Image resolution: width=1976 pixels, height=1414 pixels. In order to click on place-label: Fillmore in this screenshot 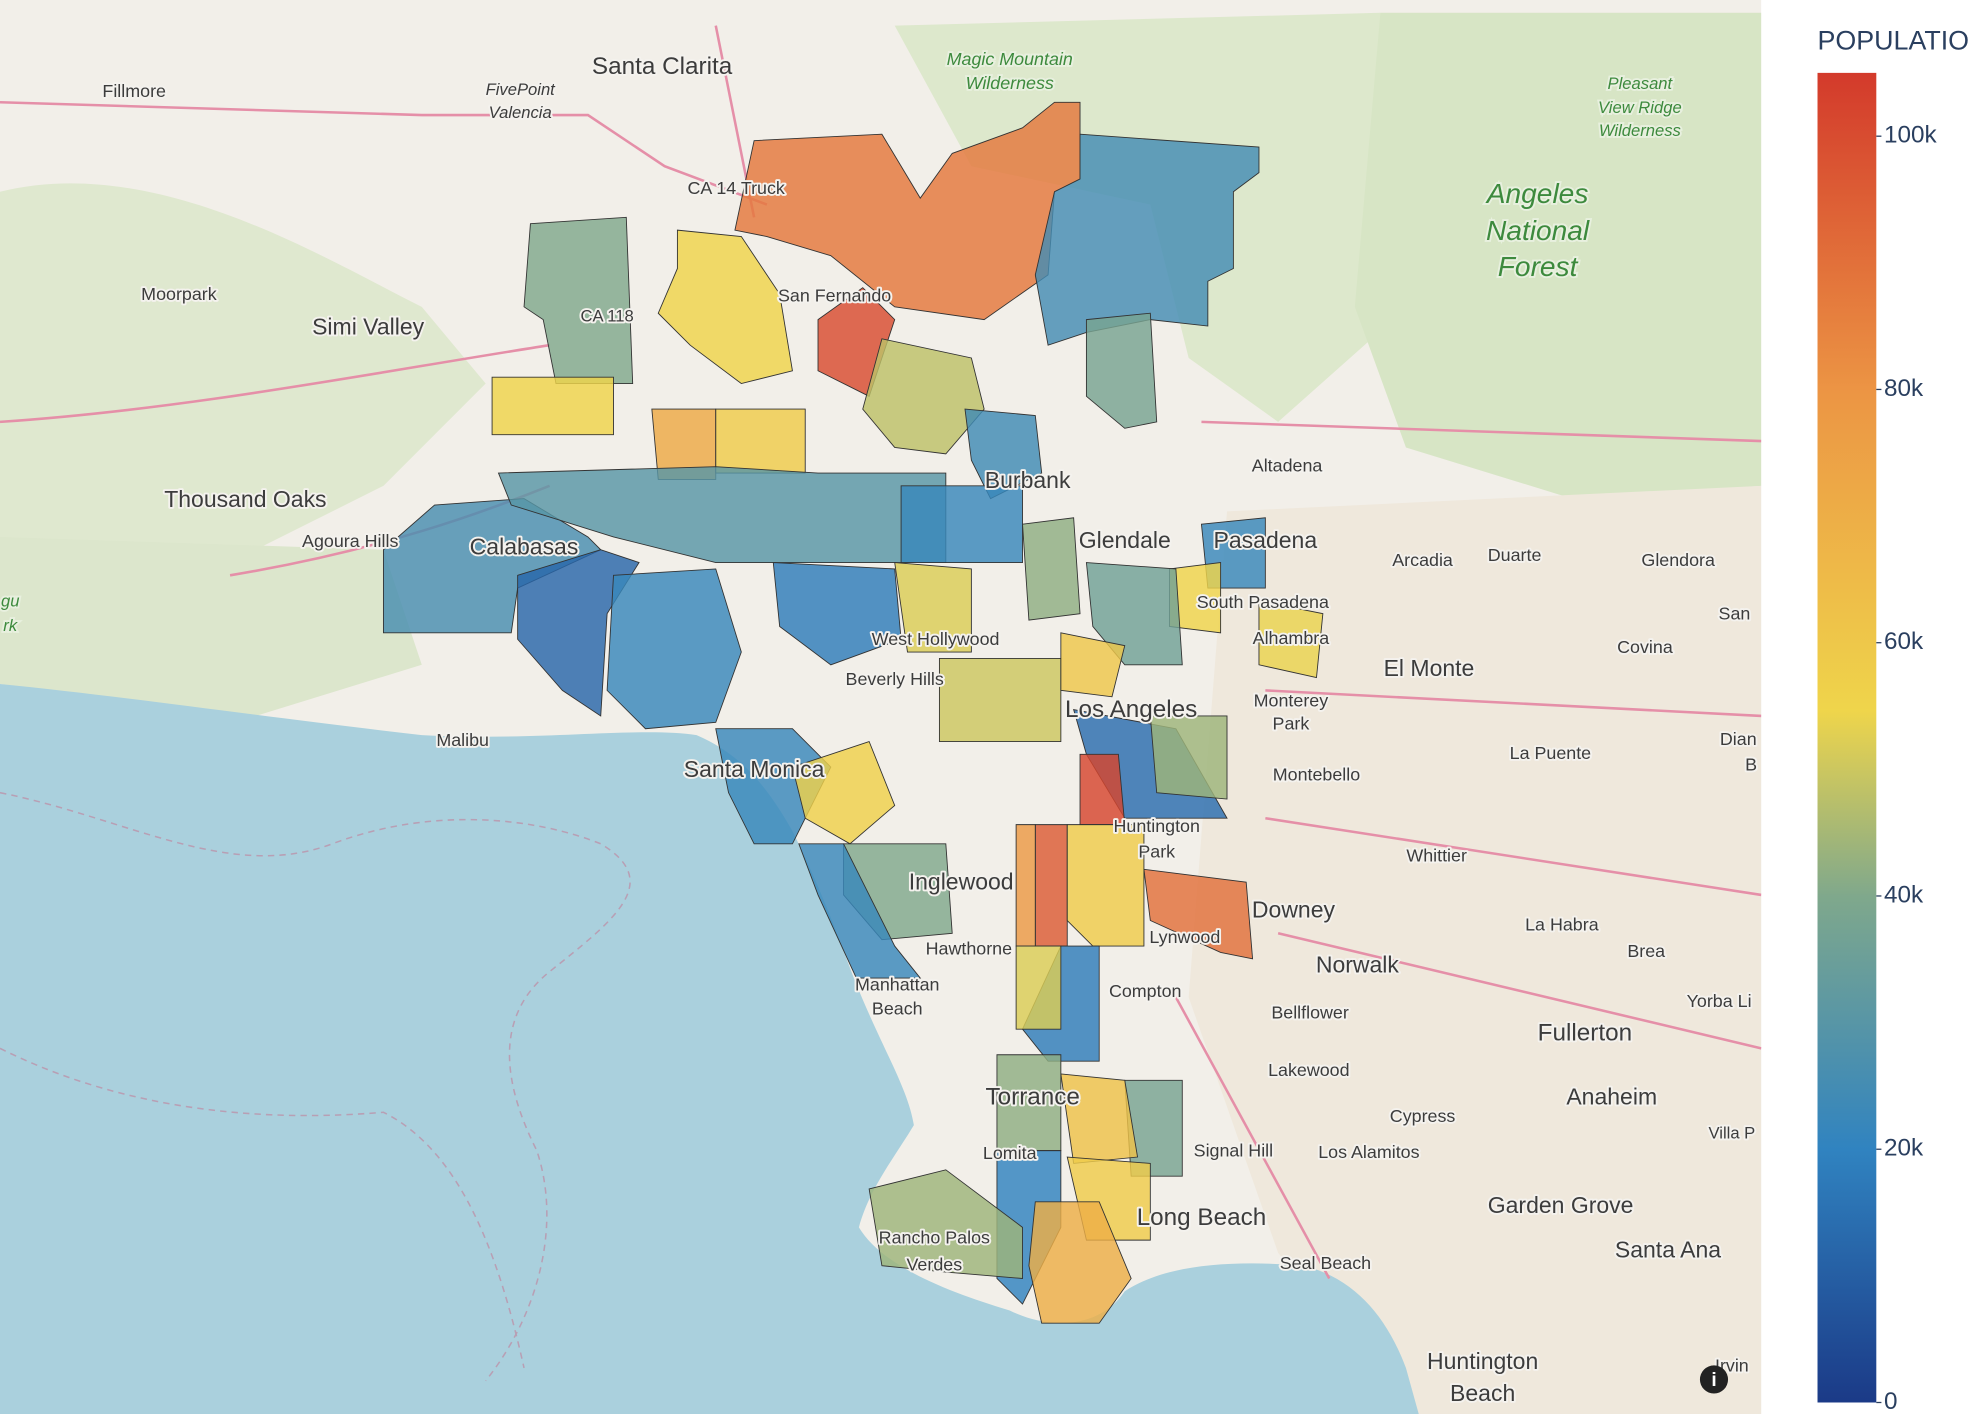, I will do `click(134, 91)`.